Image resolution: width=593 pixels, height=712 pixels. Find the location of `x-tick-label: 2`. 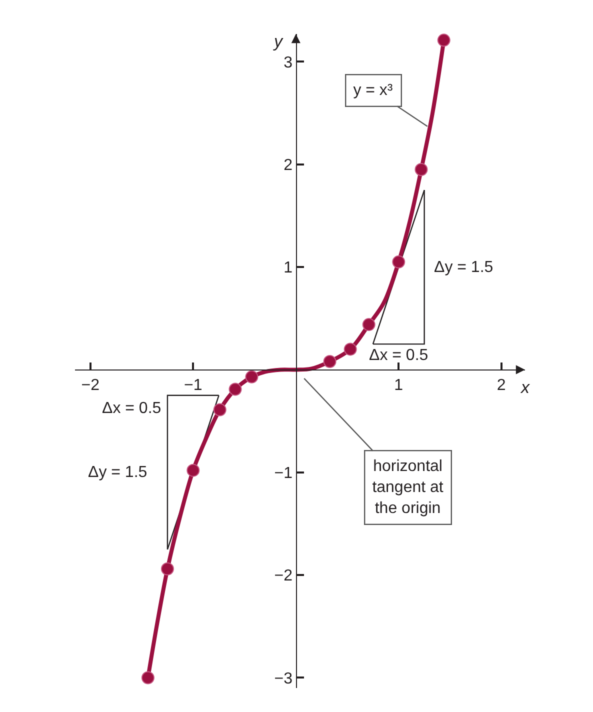

x-tick-label: 2 is located at coordinates (501, 385).